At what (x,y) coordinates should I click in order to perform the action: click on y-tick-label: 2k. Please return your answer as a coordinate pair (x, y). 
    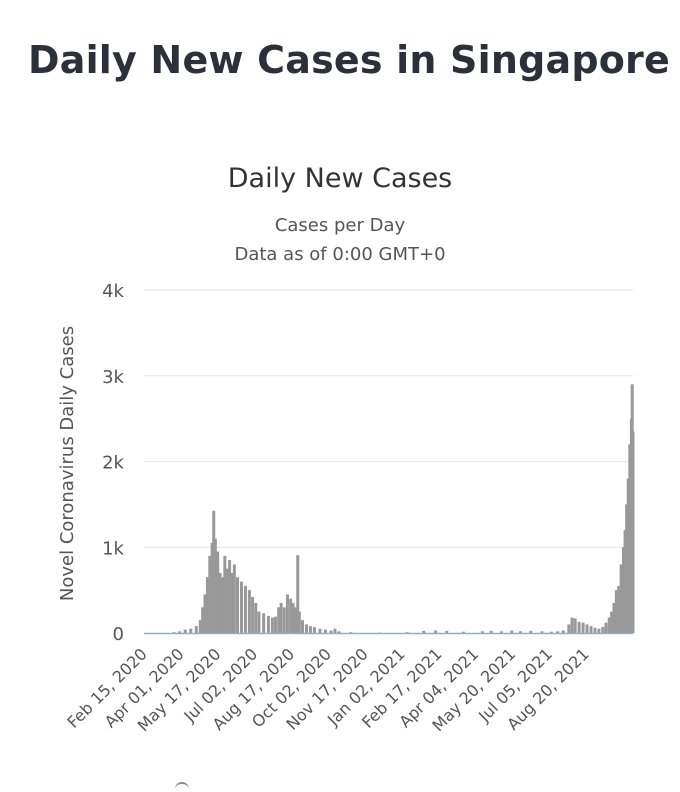
    Looking at the image, I should click on (113, 463).